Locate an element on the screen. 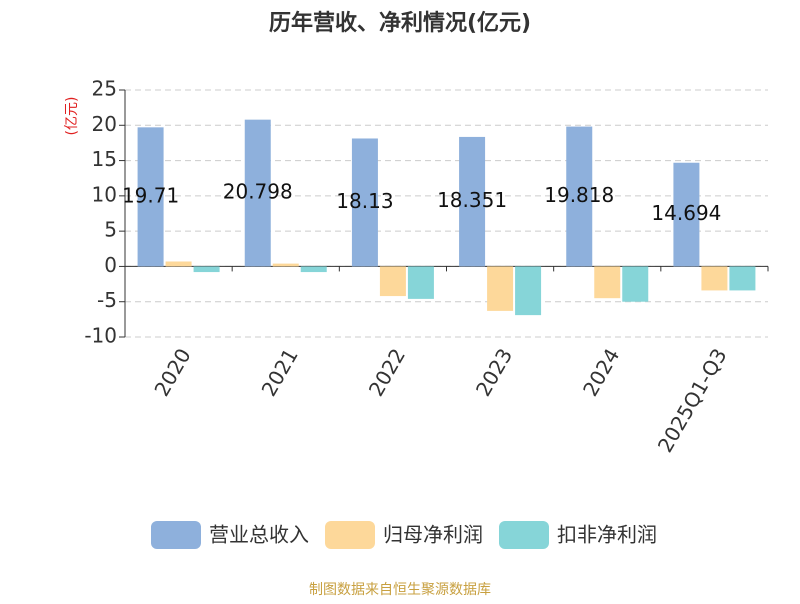  data-label: 18.351 is located at coordinates (472, 200).